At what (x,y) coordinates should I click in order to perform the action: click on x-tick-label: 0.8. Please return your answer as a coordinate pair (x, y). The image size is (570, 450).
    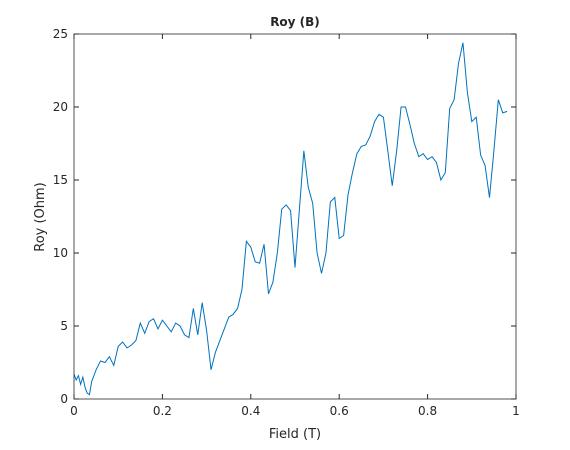
    Looking at the image, I should click on (427, 411).